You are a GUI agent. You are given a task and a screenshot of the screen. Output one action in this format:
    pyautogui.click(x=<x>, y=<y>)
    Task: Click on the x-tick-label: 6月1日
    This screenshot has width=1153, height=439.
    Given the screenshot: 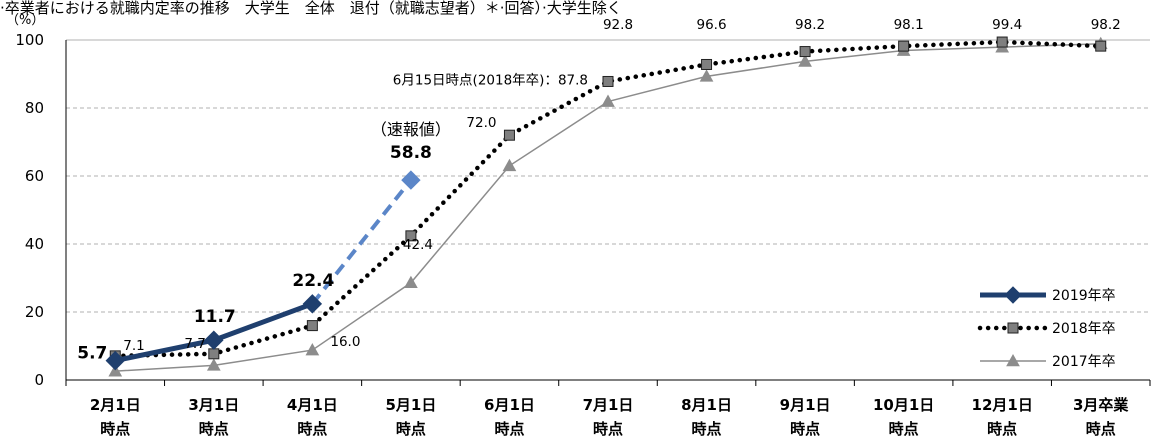 What is the action you would take?
    pyautogui.click(x=509, y=405)
    